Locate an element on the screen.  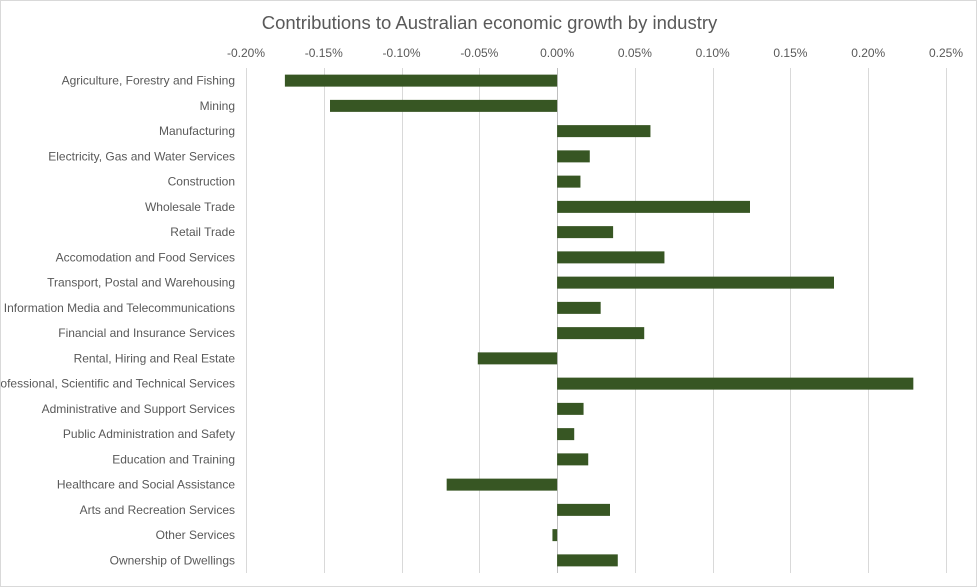
category-label: Retail Trade is located at coordinates (202, 232).